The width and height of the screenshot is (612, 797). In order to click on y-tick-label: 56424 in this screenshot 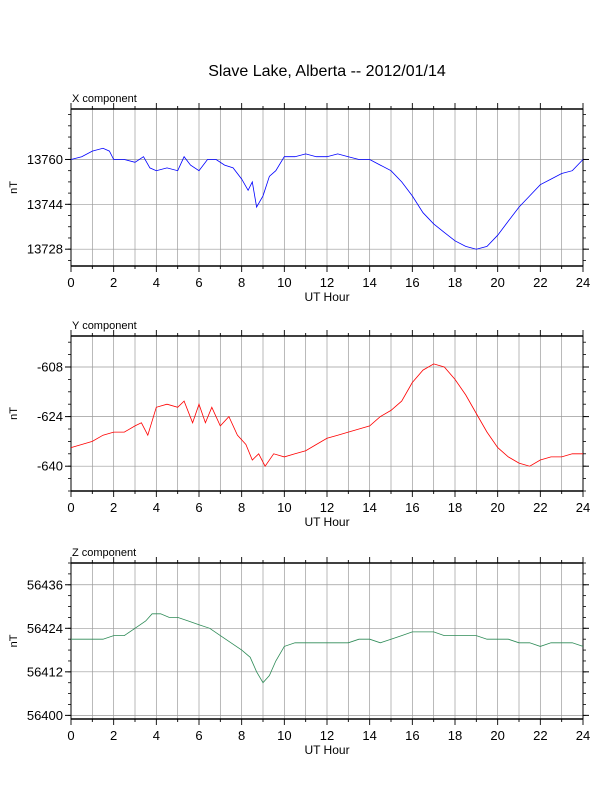, I will do `click(45, 628)`.